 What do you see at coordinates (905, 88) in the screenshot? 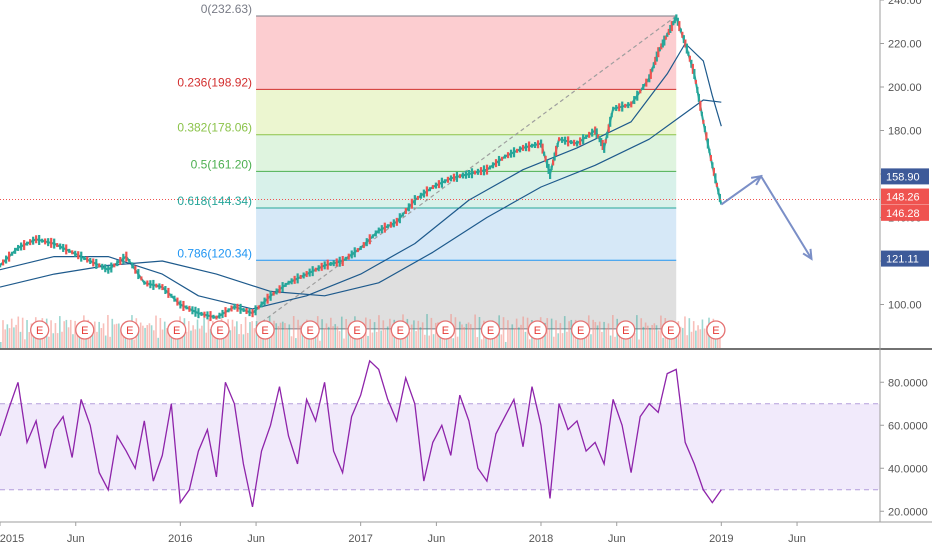
I see `price-y-tick-label: 200.00` at bounding box center [905, 88].